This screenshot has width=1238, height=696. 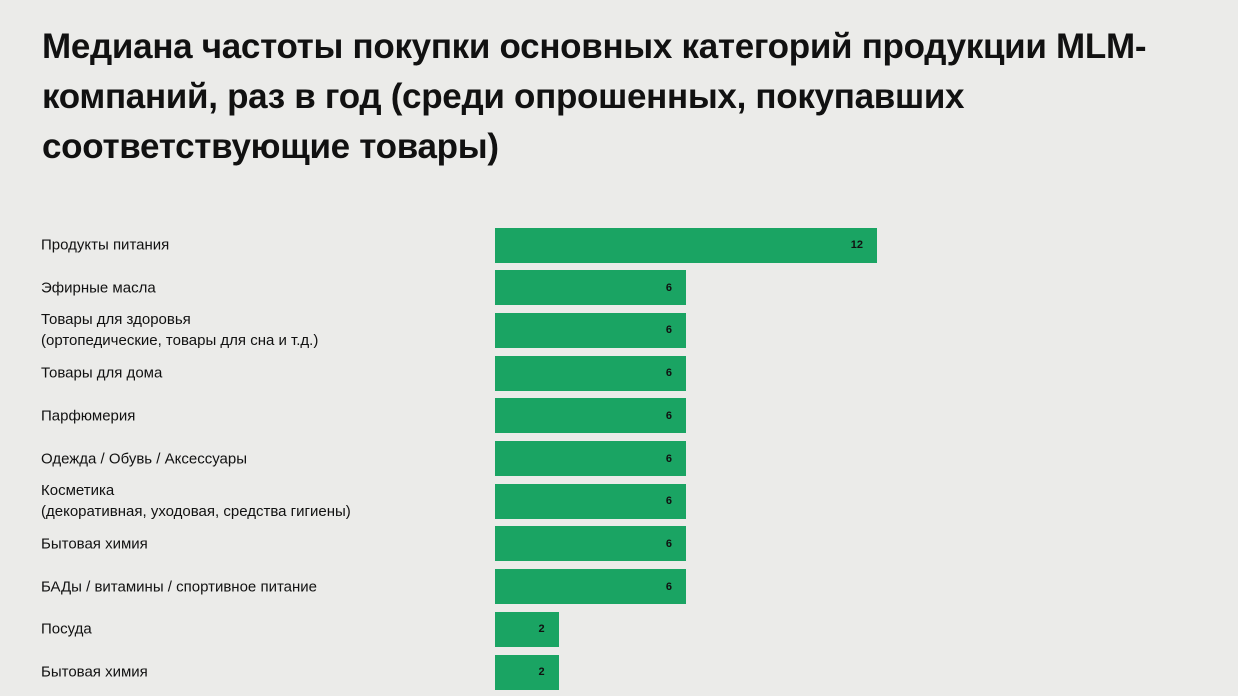 I want to click on category-label: Продукты питания, so click(x=105, y=245).